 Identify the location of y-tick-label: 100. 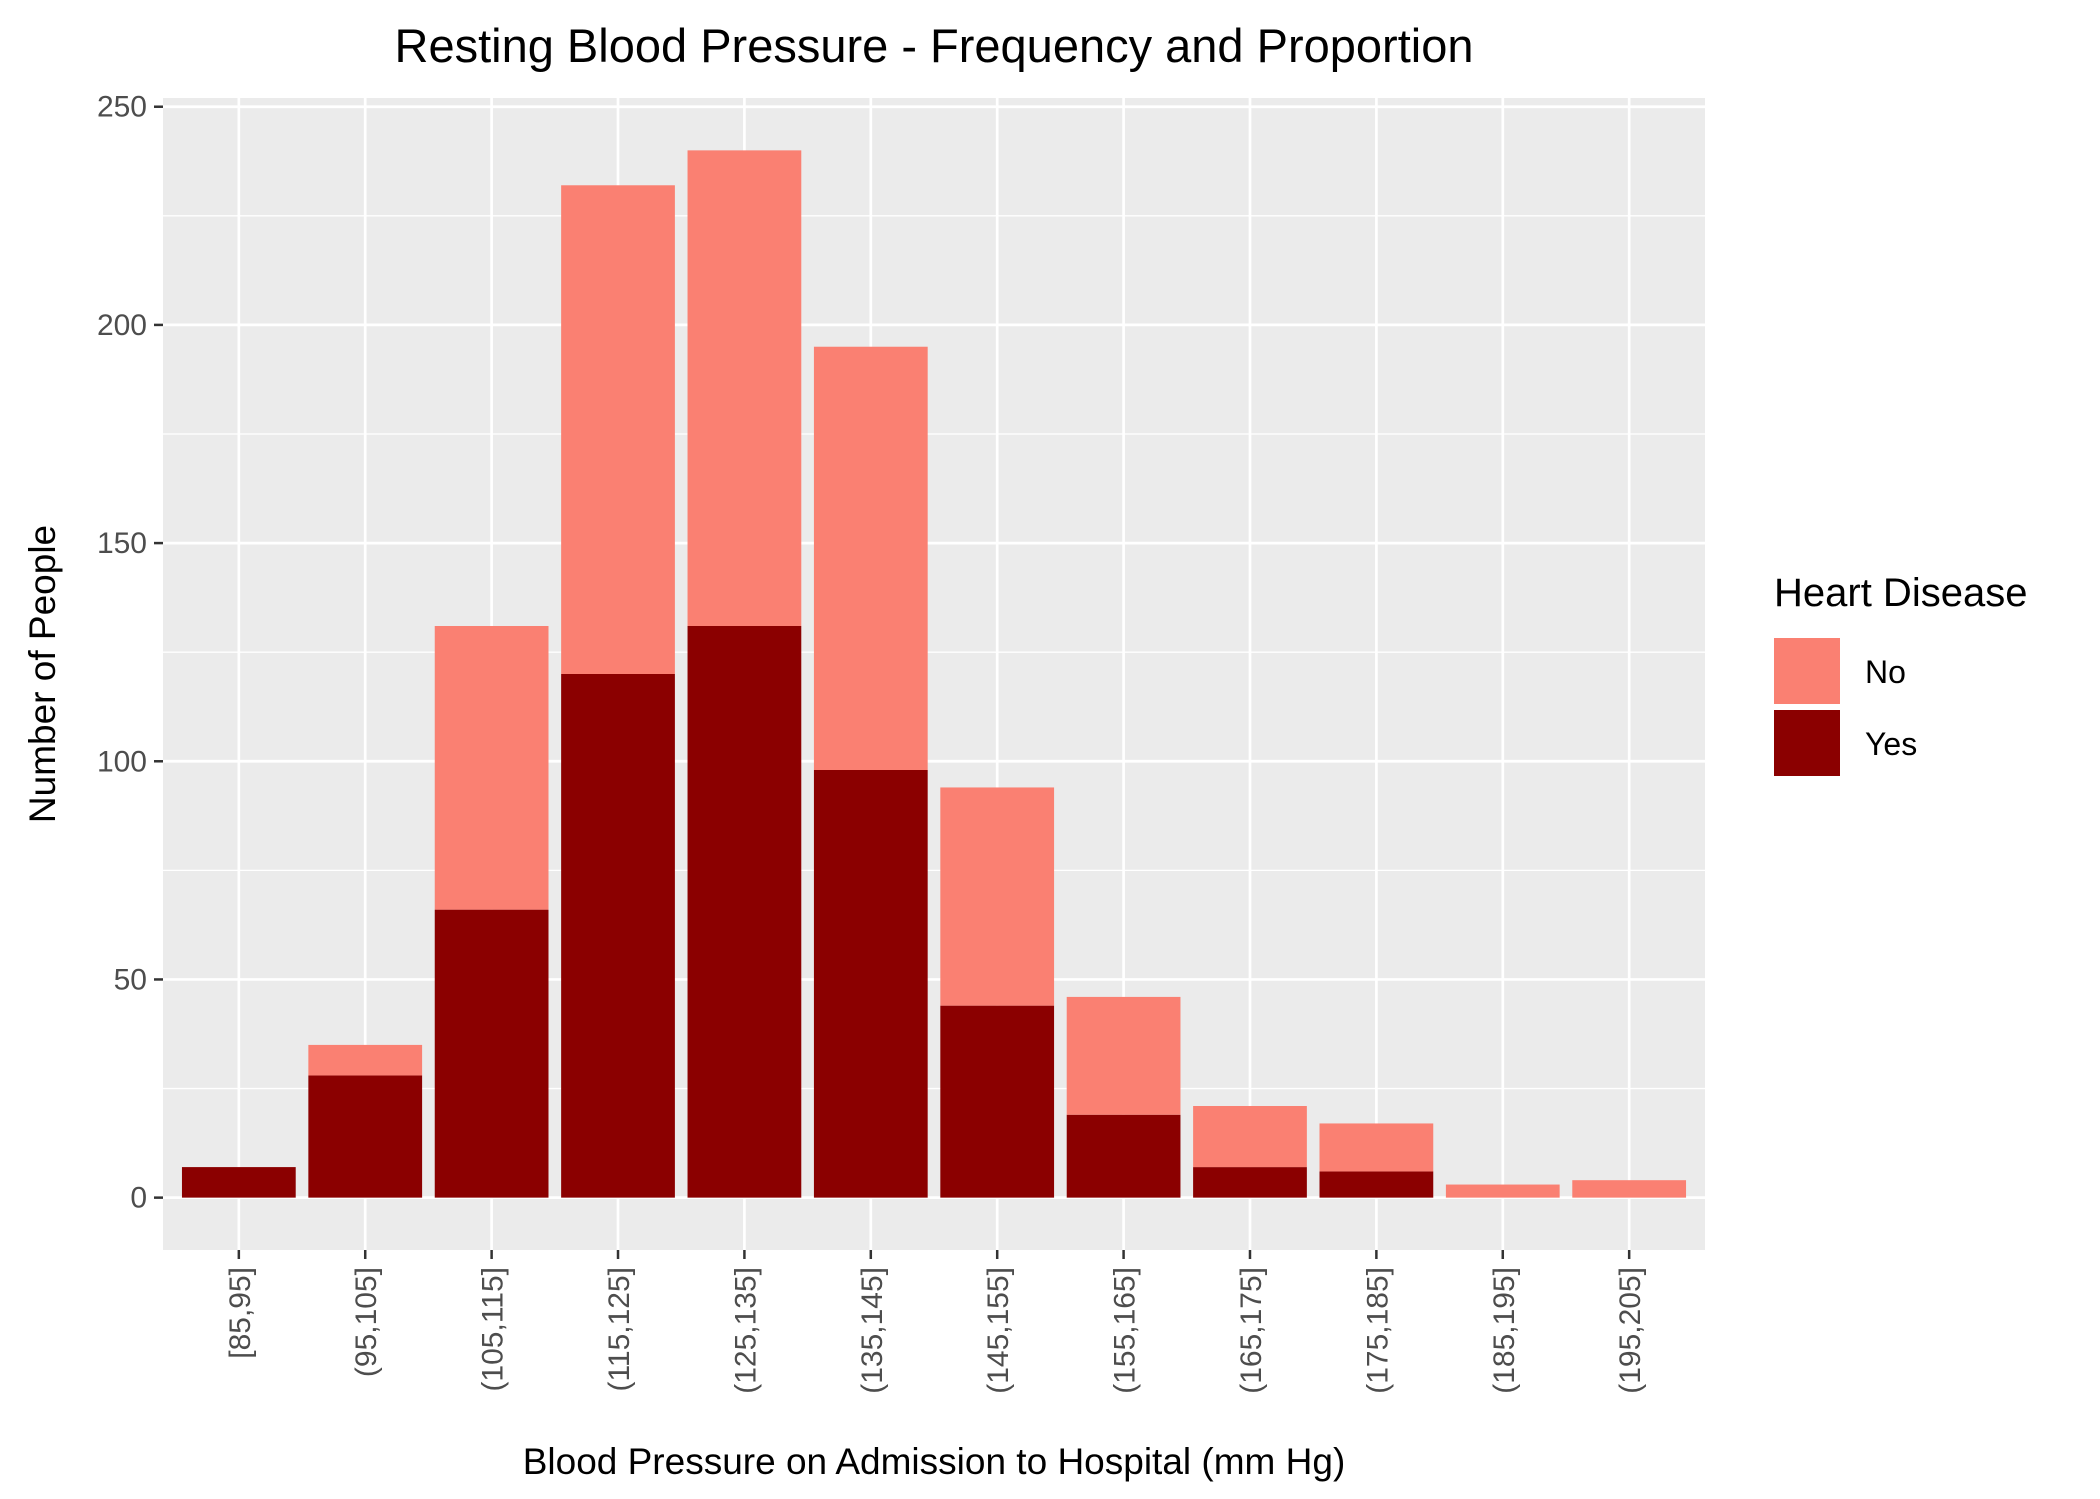
(122, 761).